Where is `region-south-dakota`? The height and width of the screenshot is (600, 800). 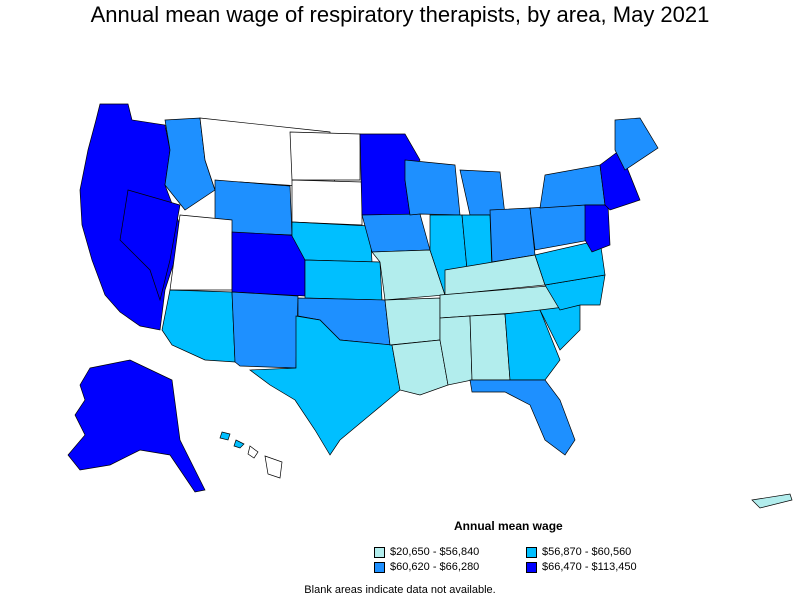
region-south-dakota is located at coordinates (327, 202).